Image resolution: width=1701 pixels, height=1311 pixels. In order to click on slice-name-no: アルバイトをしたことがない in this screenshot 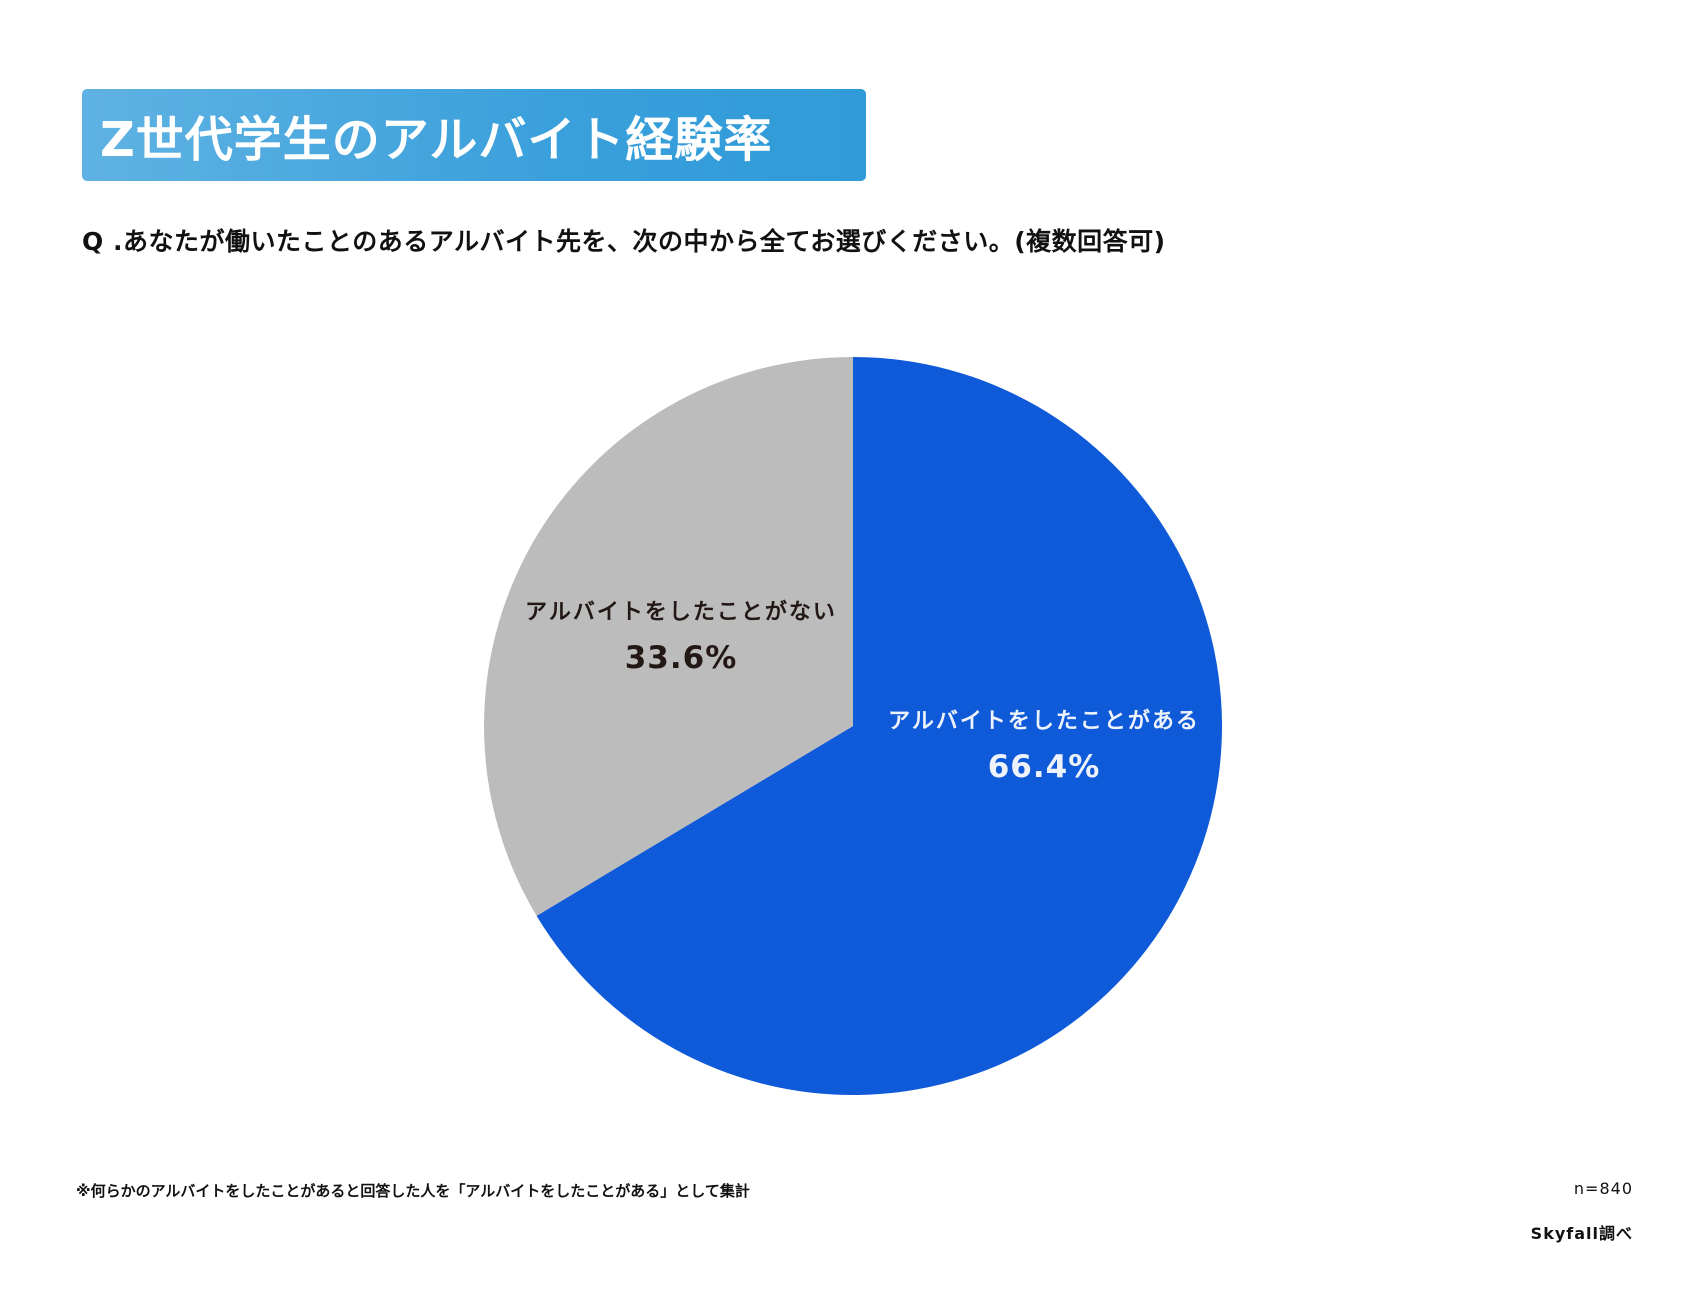, I will do `click(681, 612)`.